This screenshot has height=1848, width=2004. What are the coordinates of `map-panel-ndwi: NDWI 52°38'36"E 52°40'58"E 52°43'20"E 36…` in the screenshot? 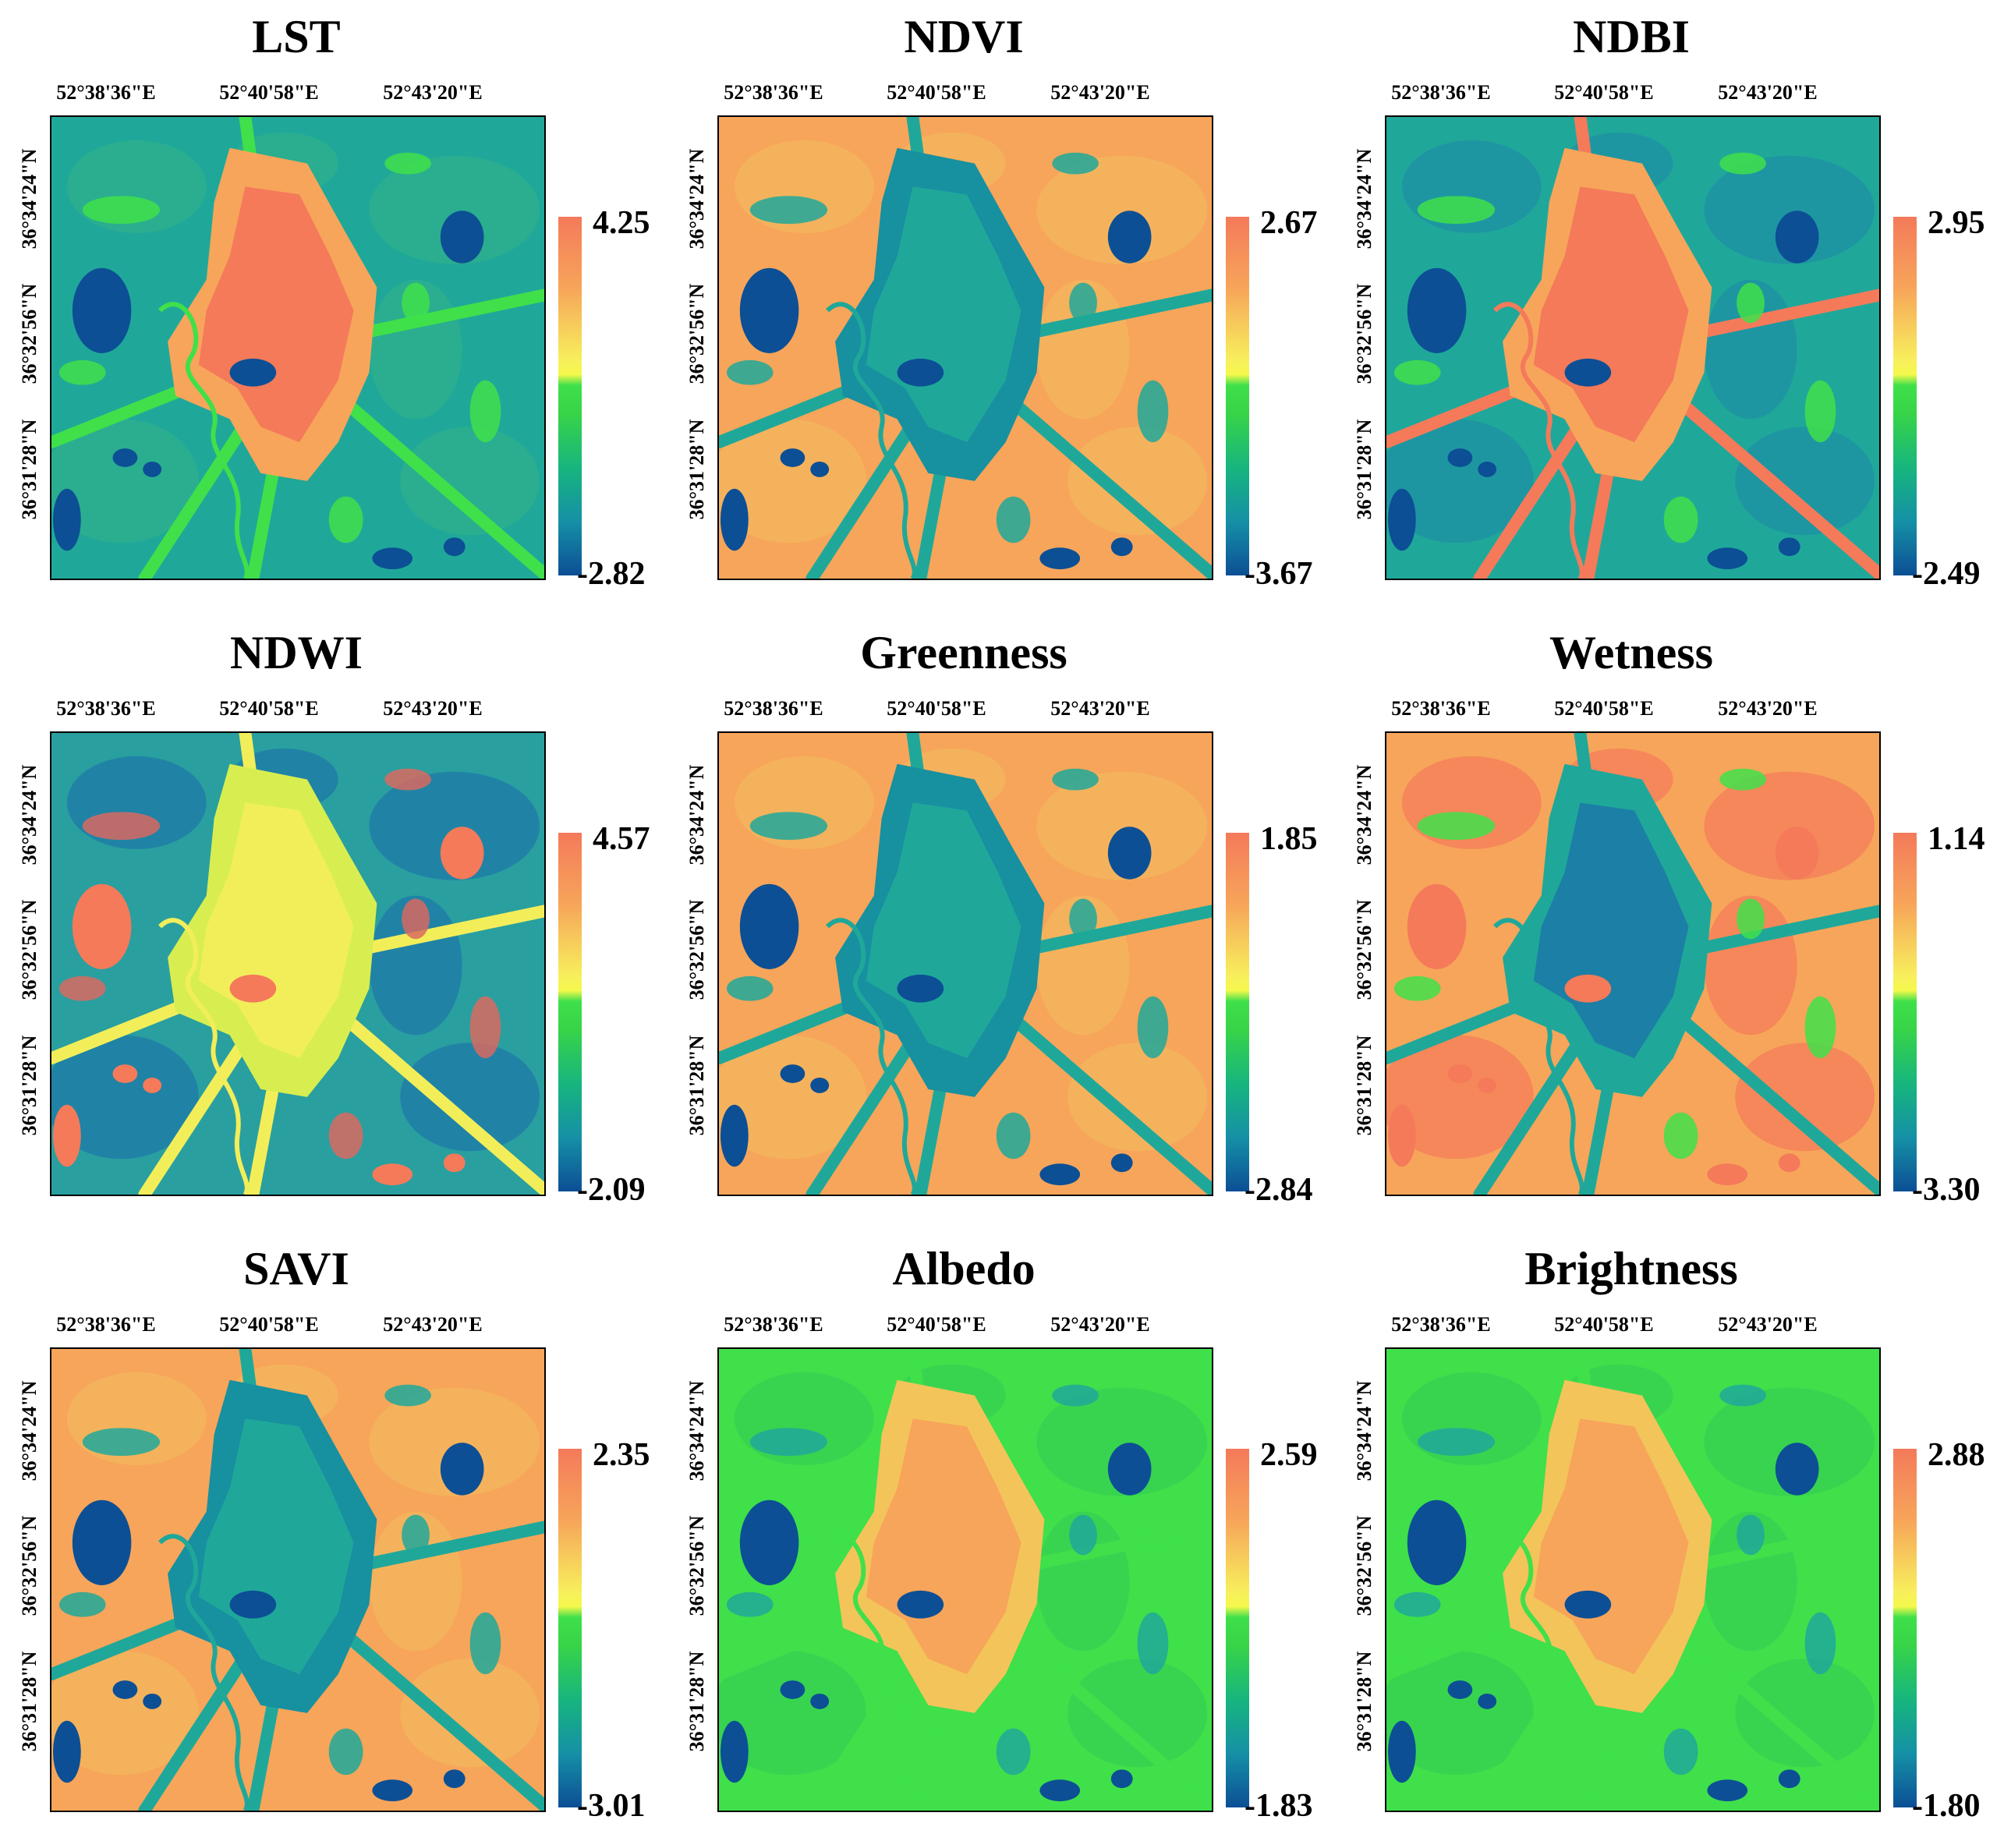 It's located at (333, 924).